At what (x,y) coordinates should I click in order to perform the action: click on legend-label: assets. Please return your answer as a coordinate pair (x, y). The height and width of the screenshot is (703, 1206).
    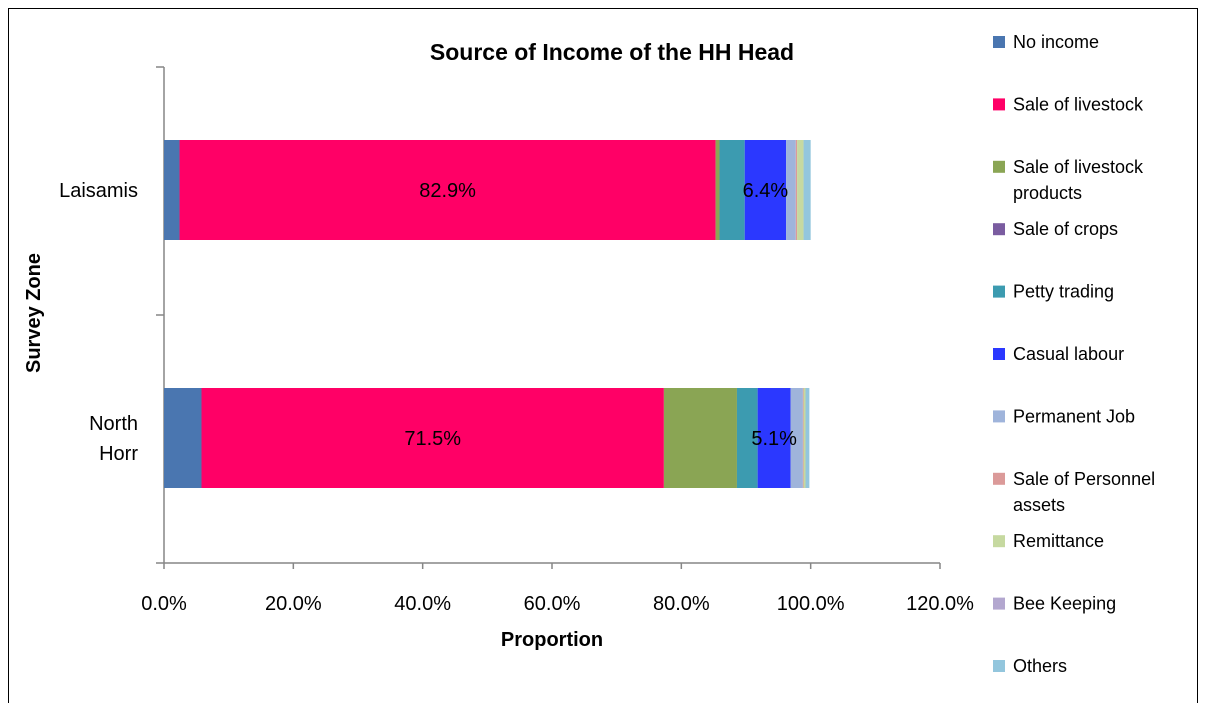
    Looking at the image, I should click on (1039, 505).